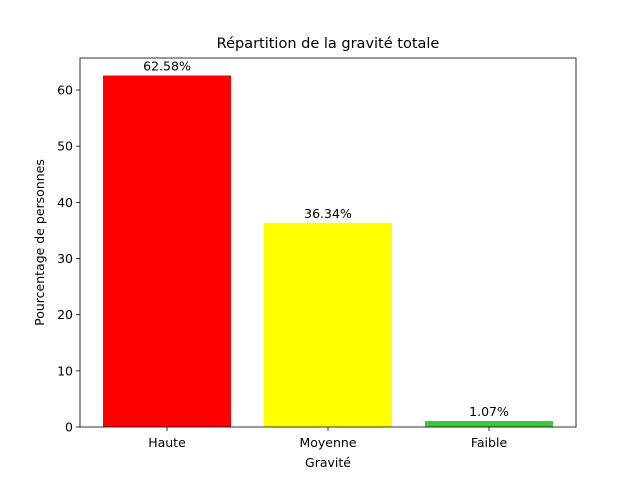 This screenshot has height=480, width=640. Describe the element at coordinates (328, 324) in the screenshot. I see `bar-moyenne` at that location.